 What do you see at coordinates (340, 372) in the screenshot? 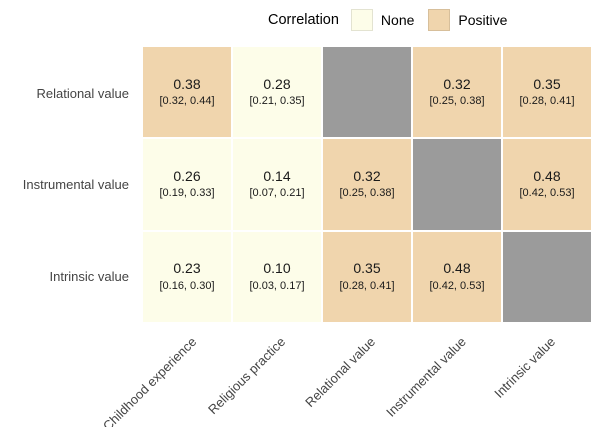
I see `column-label-relational-value: Relational value` at bounding box center [340, 372].